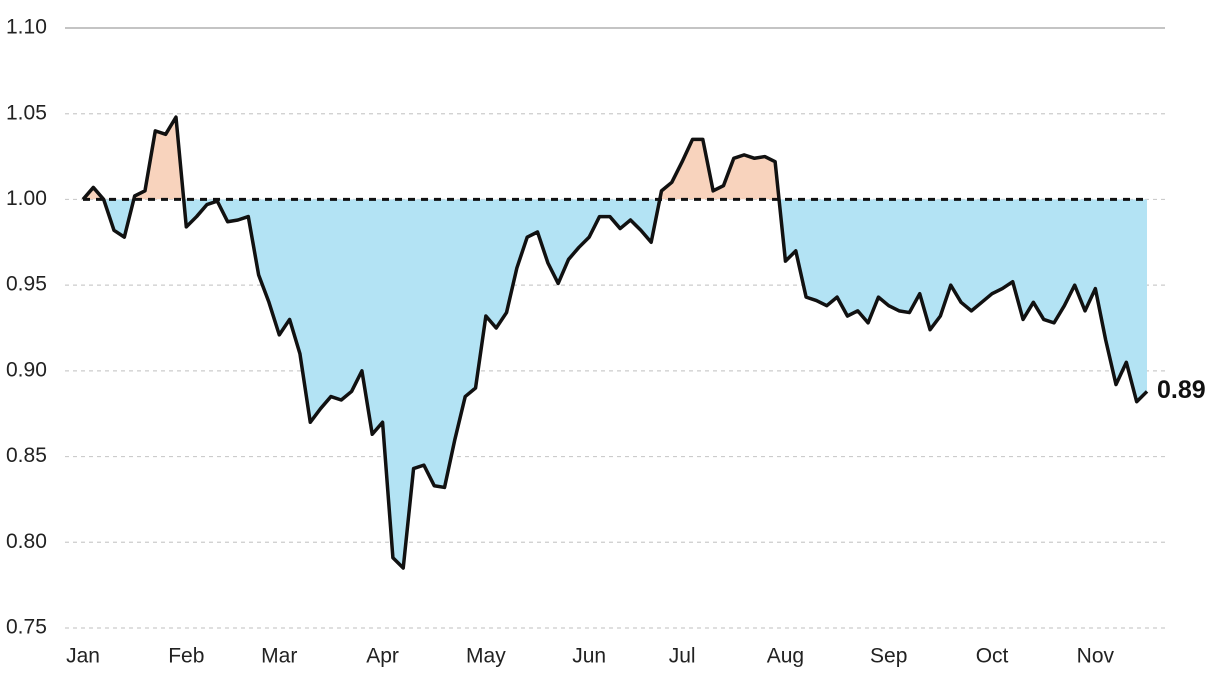 The image size is (1220, 686). What do you see at coordinates (26, 198) in the screenshot?
I see `y-tick-label: 1.00` at bounding box center [26, 198].